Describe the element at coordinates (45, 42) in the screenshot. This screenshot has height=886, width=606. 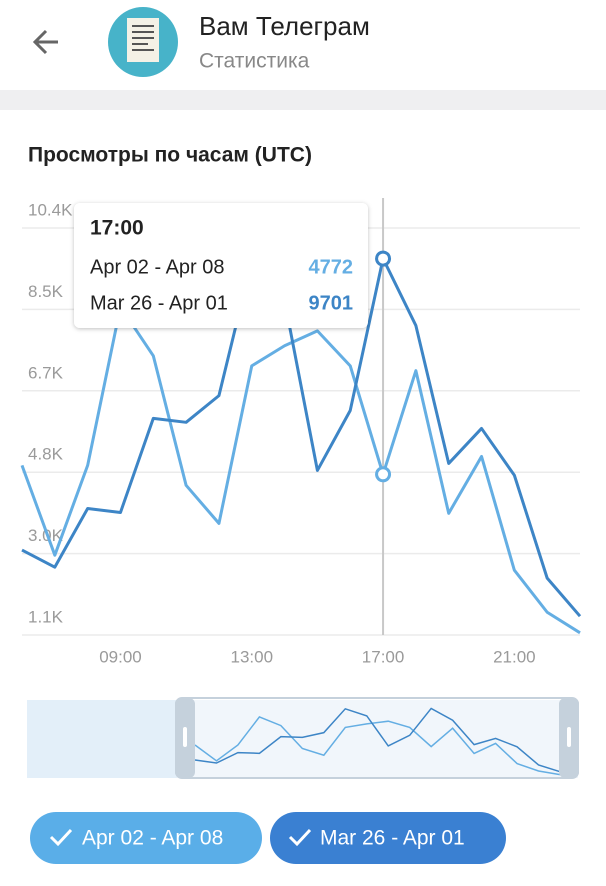
I see `back-button` at that location.